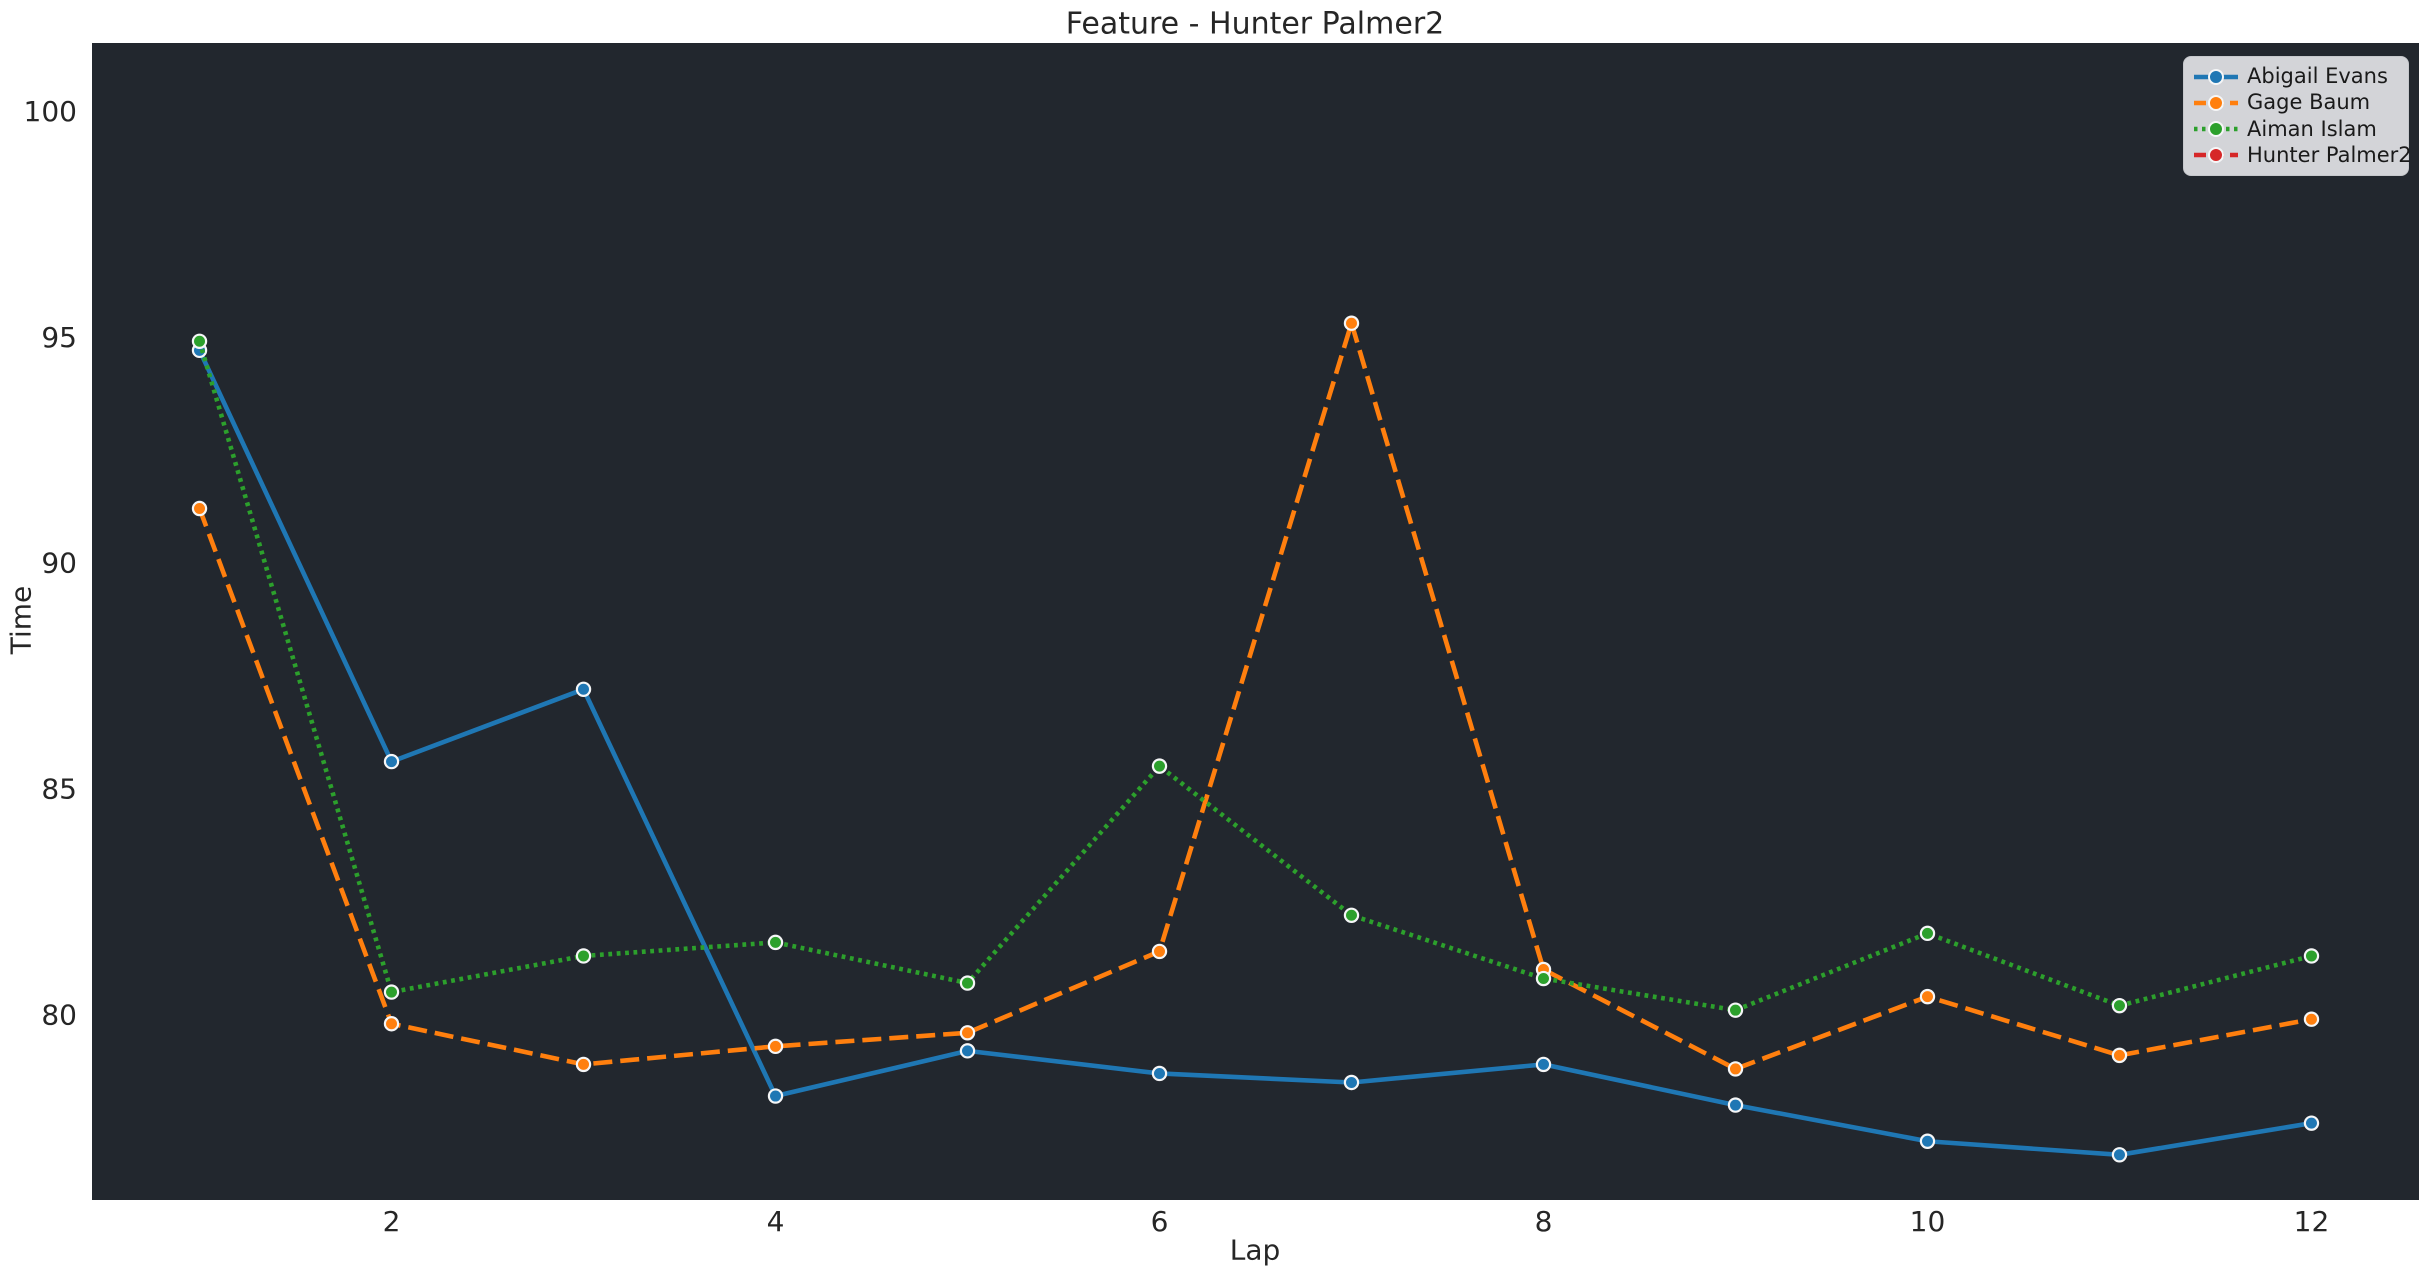 This screenshot has height=1276, width=2431. I want to click on legend-item: Gage Baum, so click(2296, 102).